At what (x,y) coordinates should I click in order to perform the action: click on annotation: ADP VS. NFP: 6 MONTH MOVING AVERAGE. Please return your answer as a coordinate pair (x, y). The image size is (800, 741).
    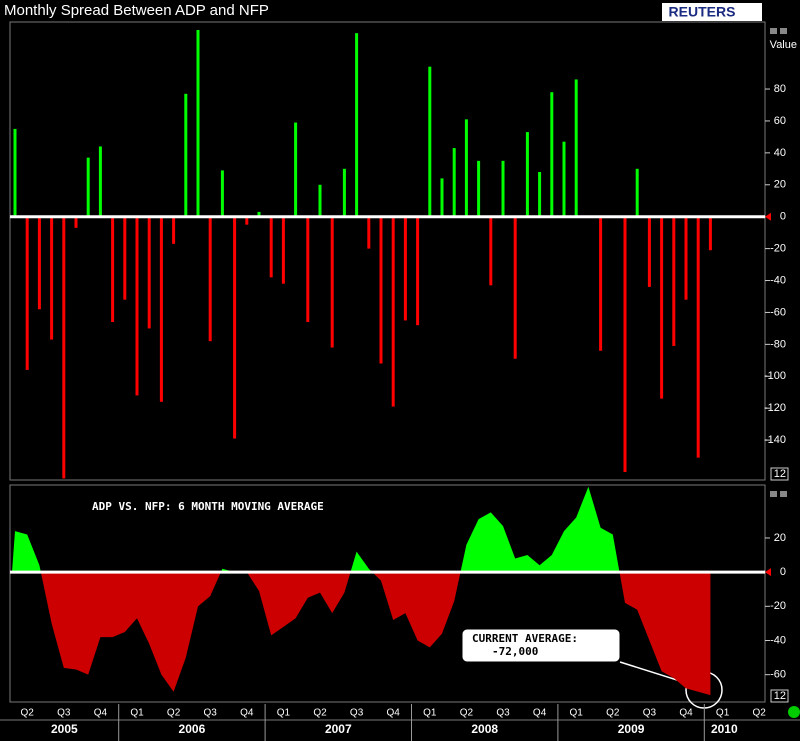
    Looking at the image, I should click on (208, 506).